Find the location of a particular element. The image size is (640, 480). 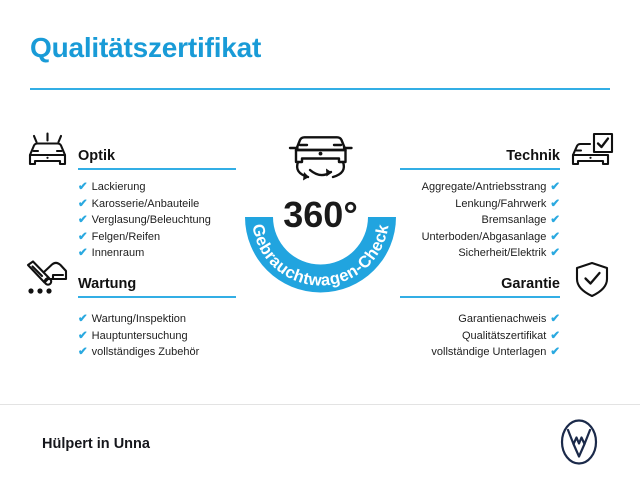

list-item-label: Innenraum is located at coordinates (118, 253).